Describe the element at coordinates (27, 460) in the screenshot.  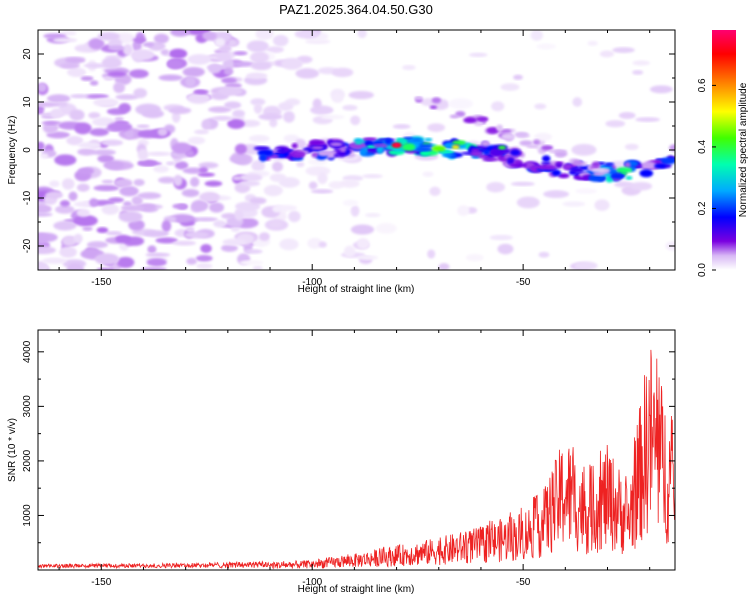
I see `snr-y-tick-label: 2000` at that location.